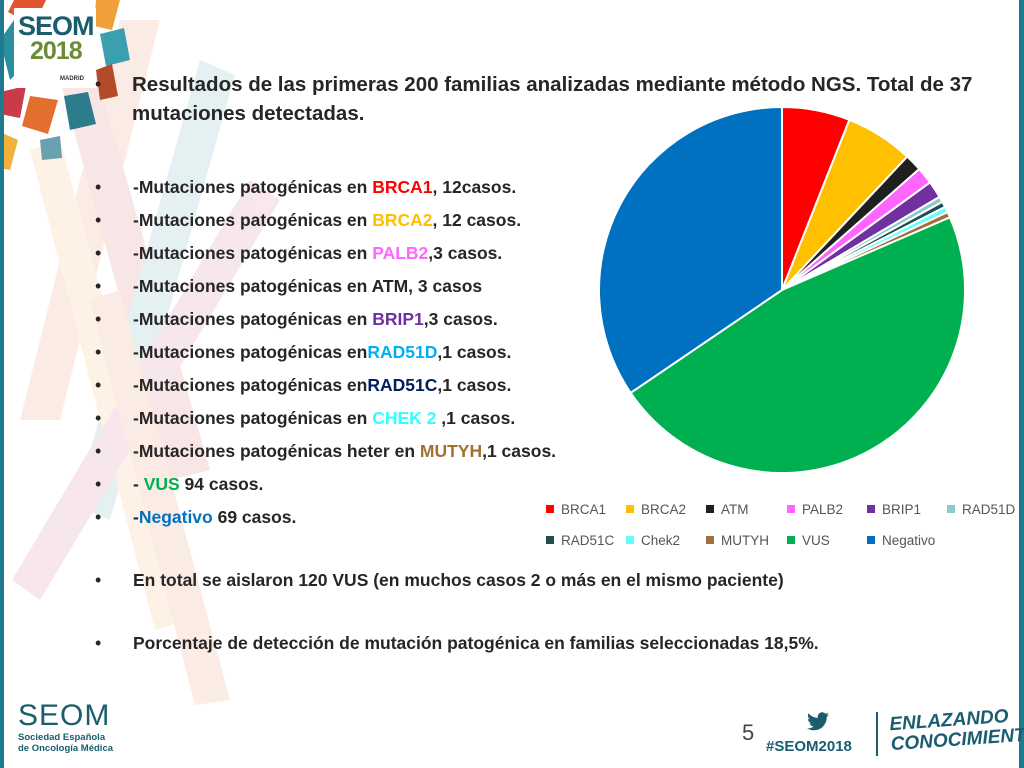  What do you see at coordinates (877, 734) in the screenshot?
I see `footer-divider` at bounding box center [877, 734].